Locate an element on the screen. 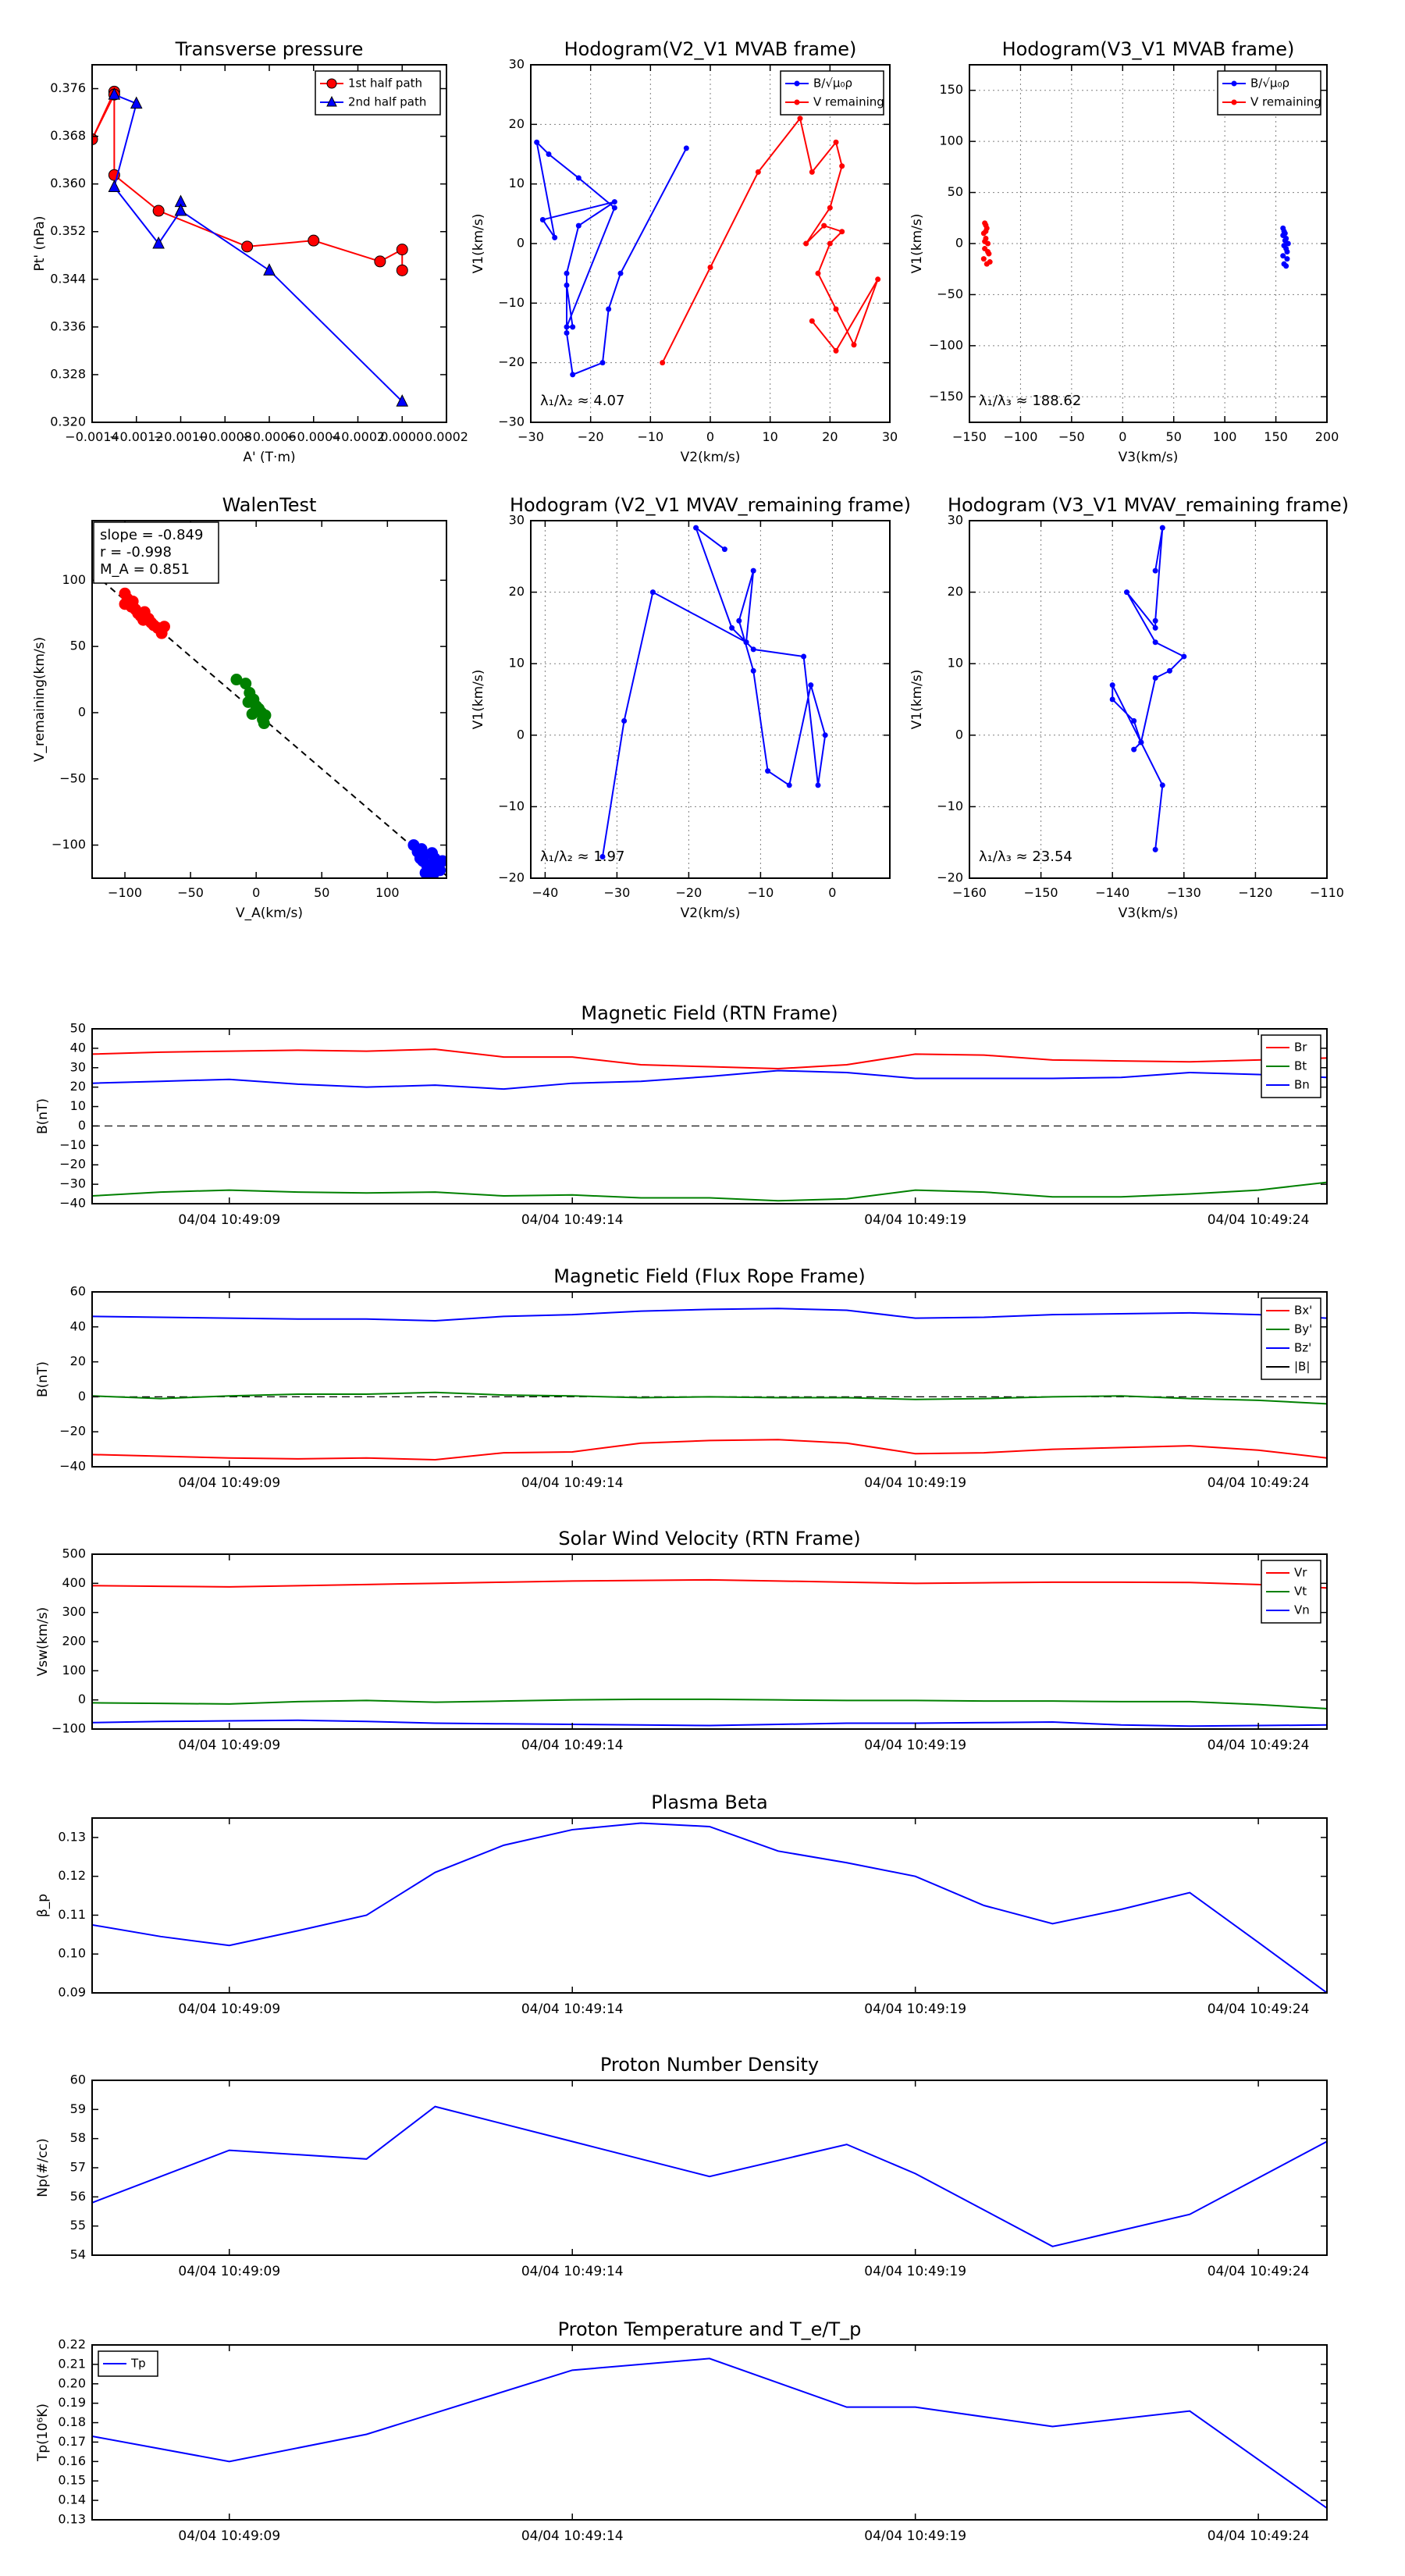 Image resolution: width=1405 pixels, height=2576 pixels. series-V is located at coordinates (714, 692).